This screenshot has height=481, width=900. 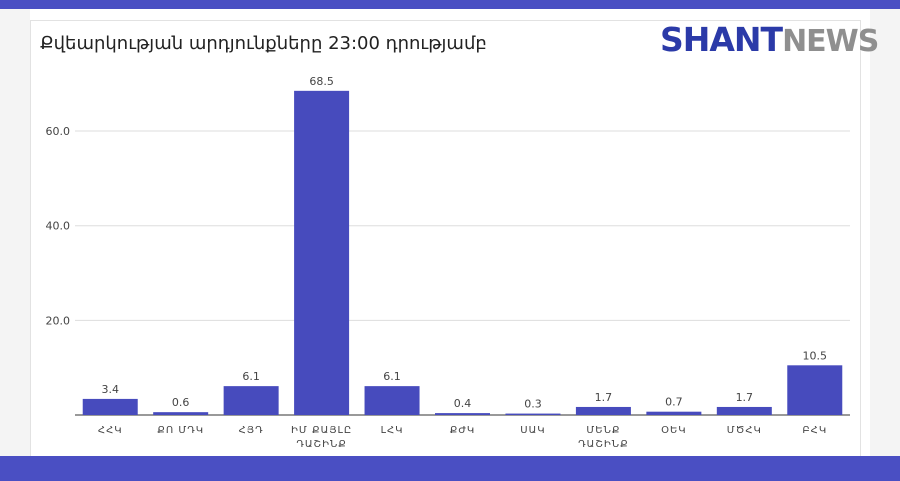 I want to click on x-tick-label: ԲՀԿ, so click(x=814, y=430).